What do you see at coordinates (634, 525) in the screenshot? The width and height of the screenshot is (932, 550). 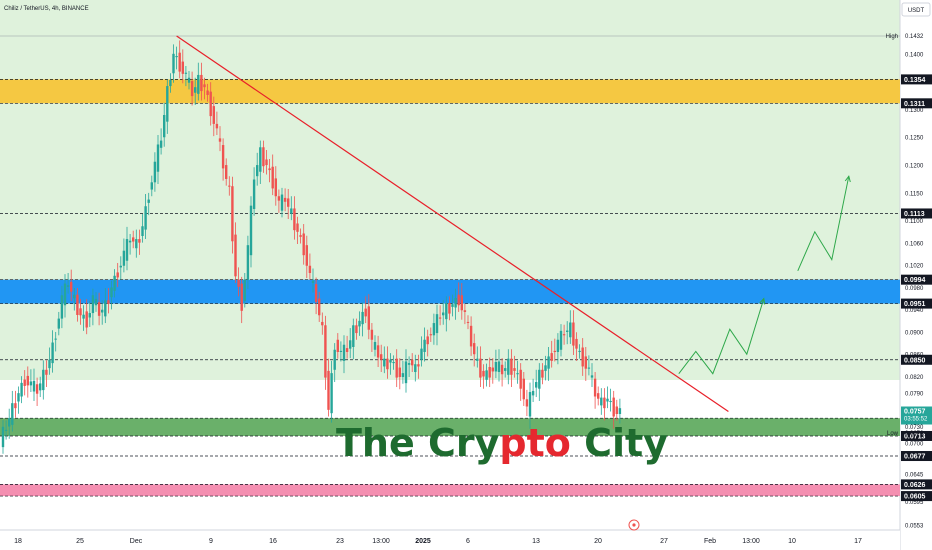 I see `tradingview-logo-icon` at bounding box center [634, 525].